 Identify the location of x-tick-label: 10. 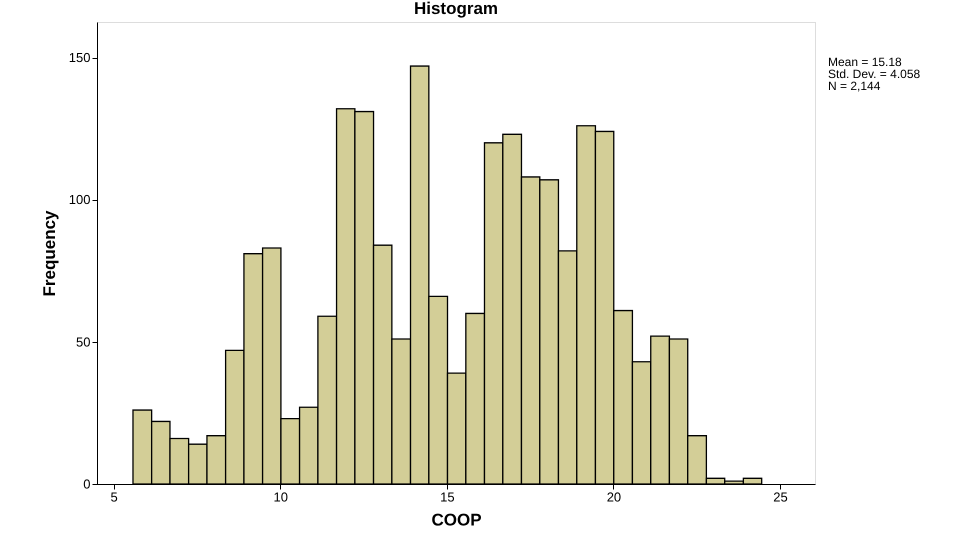
(281, 497).